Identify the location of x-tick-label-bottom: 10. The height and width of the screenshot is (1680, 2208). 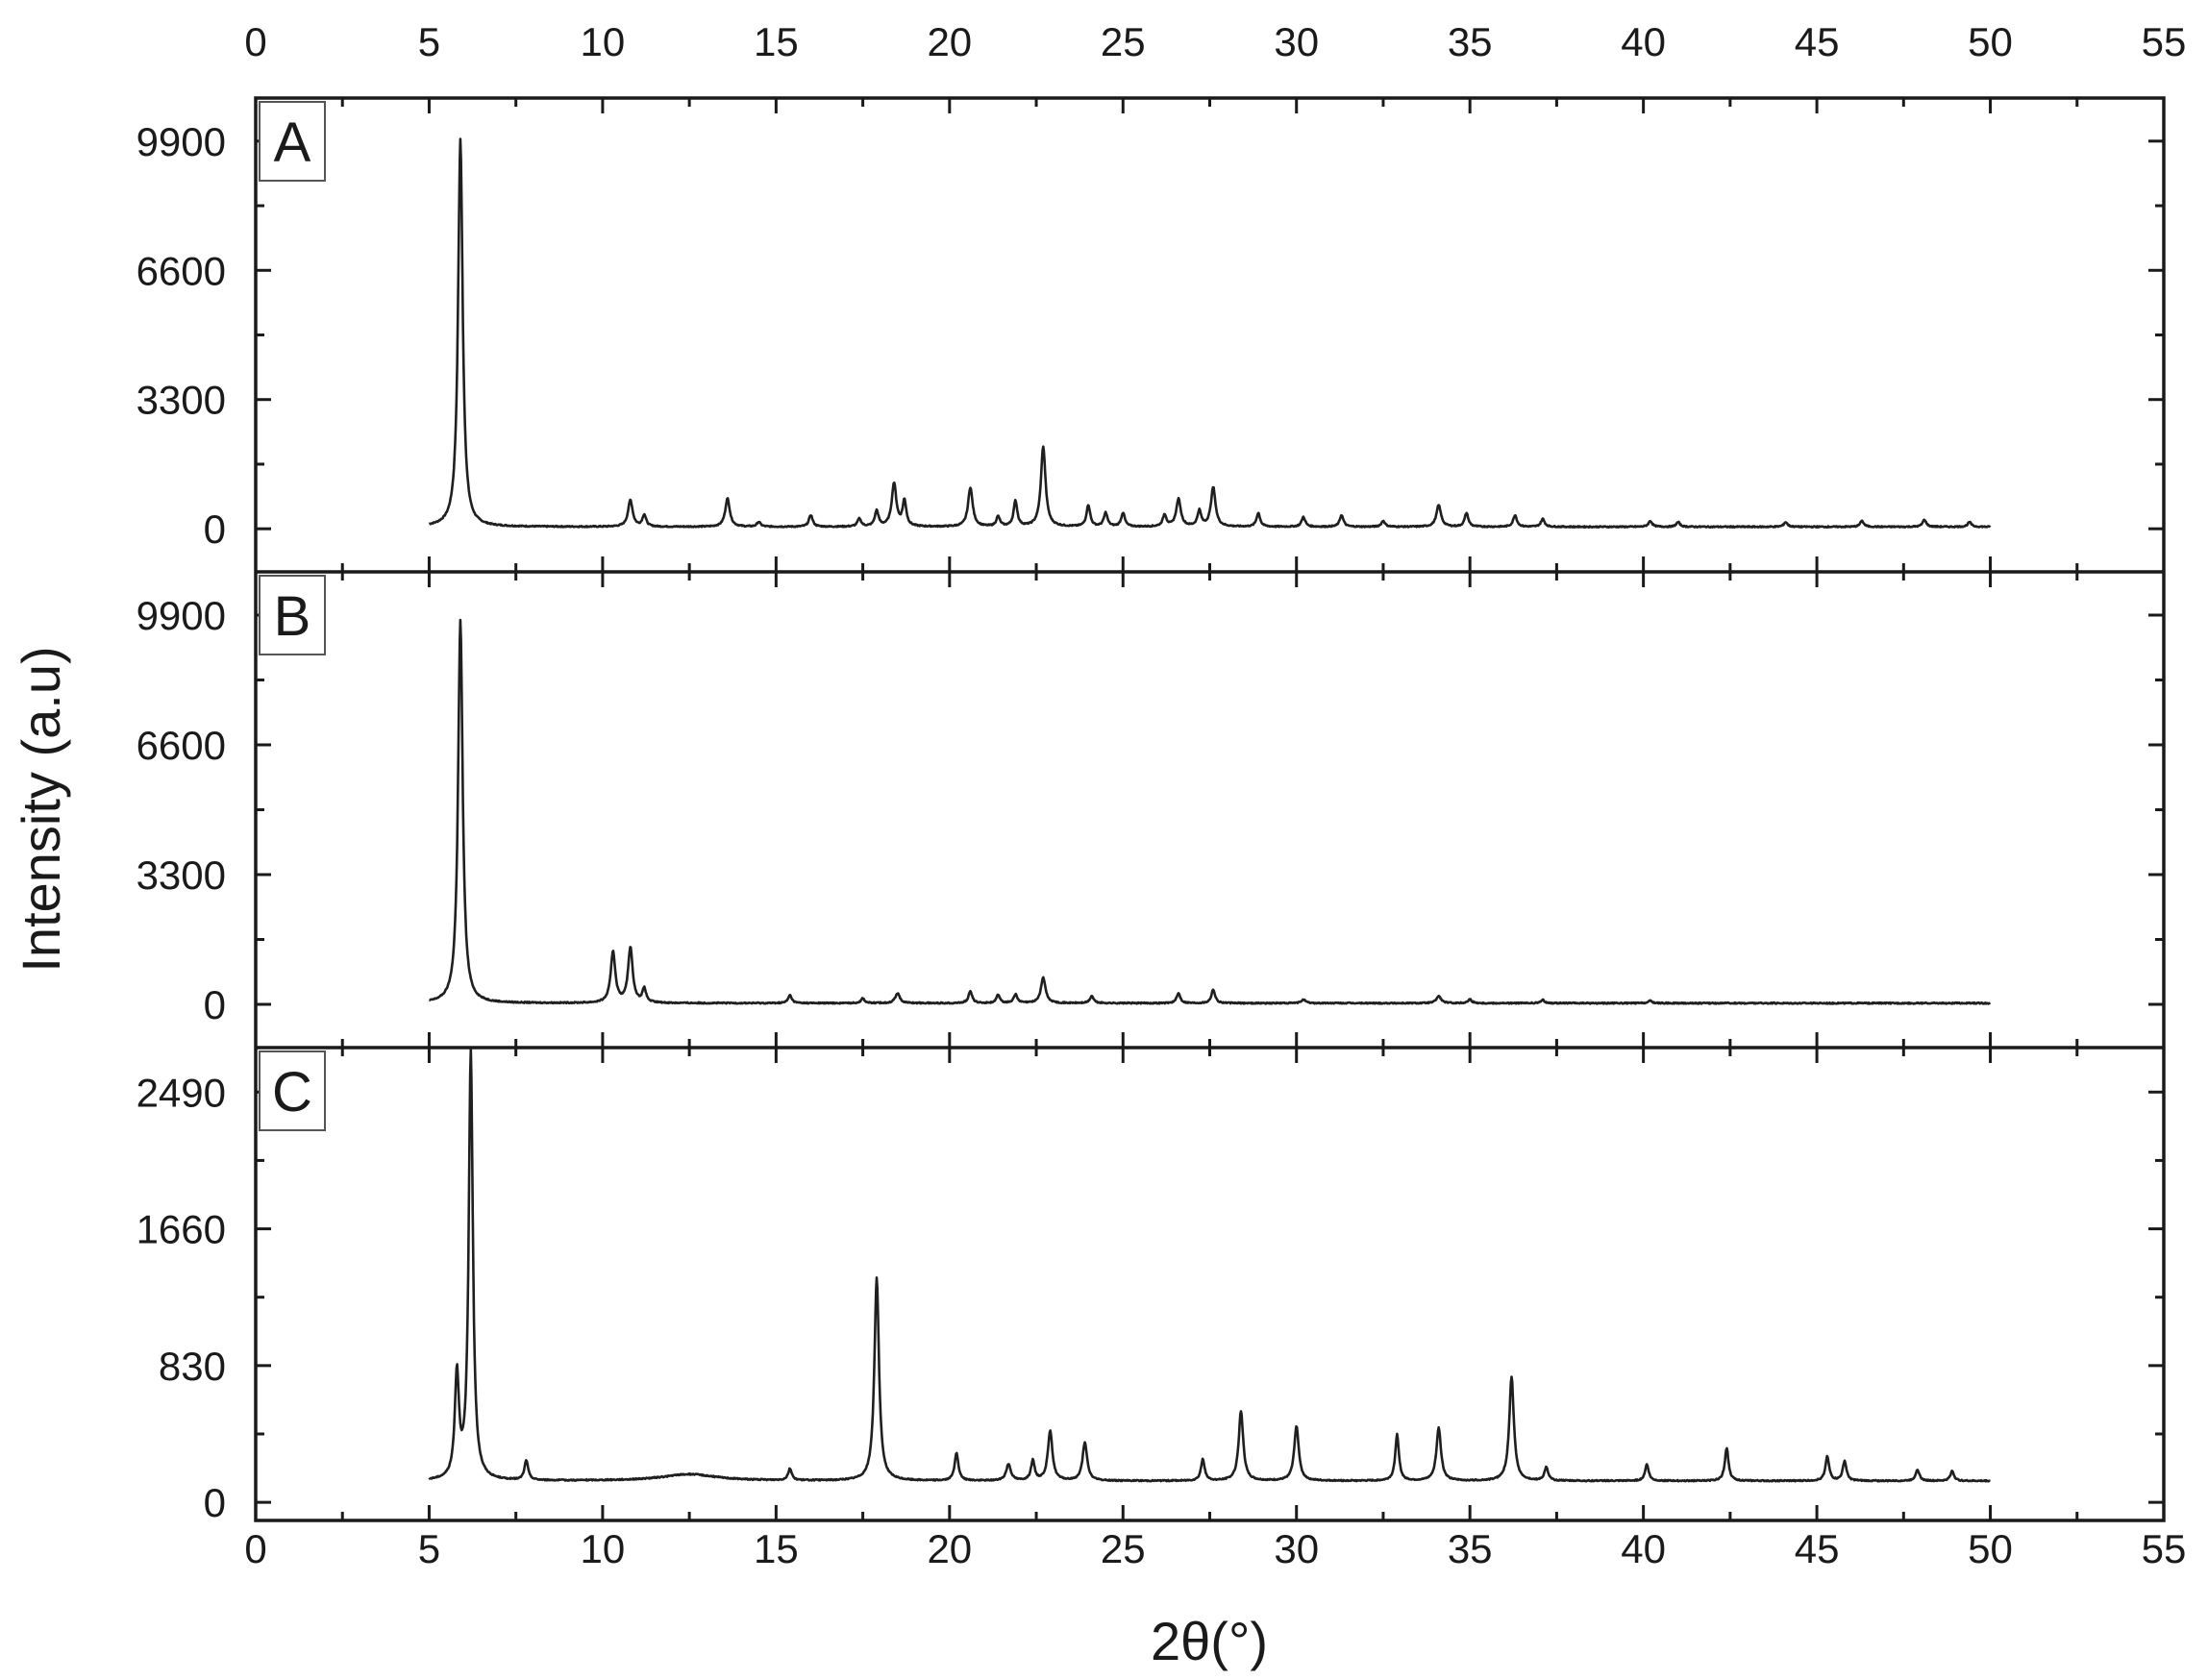
(603, 1549).